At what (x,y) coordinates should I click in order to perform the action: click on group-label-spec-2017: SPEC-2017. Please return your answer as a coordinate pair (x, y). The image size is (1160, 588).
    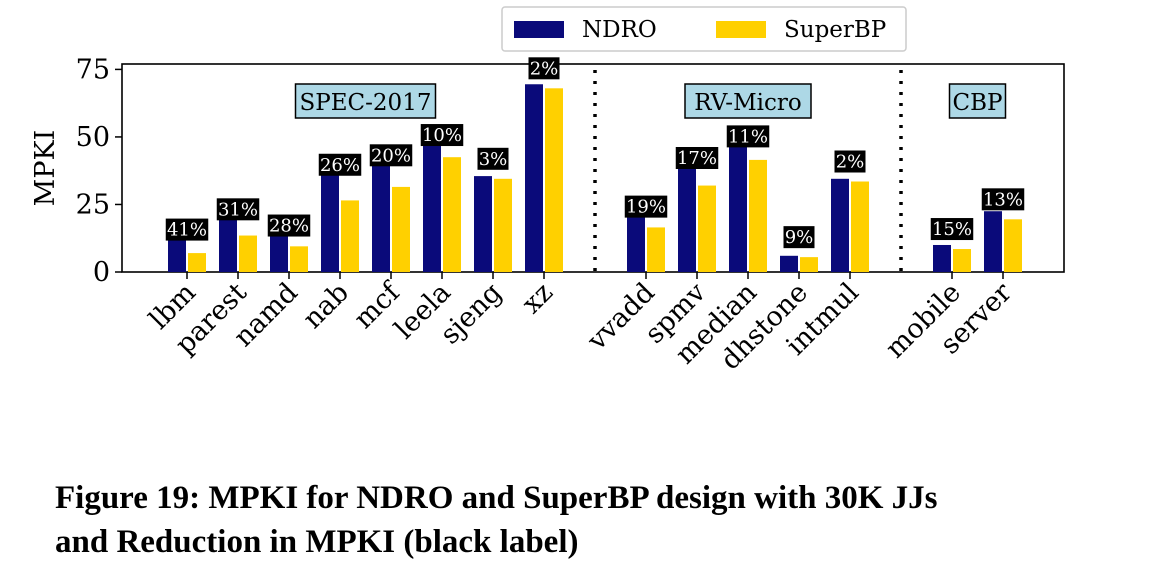
    Looking at the image, I should click on (365, 101).